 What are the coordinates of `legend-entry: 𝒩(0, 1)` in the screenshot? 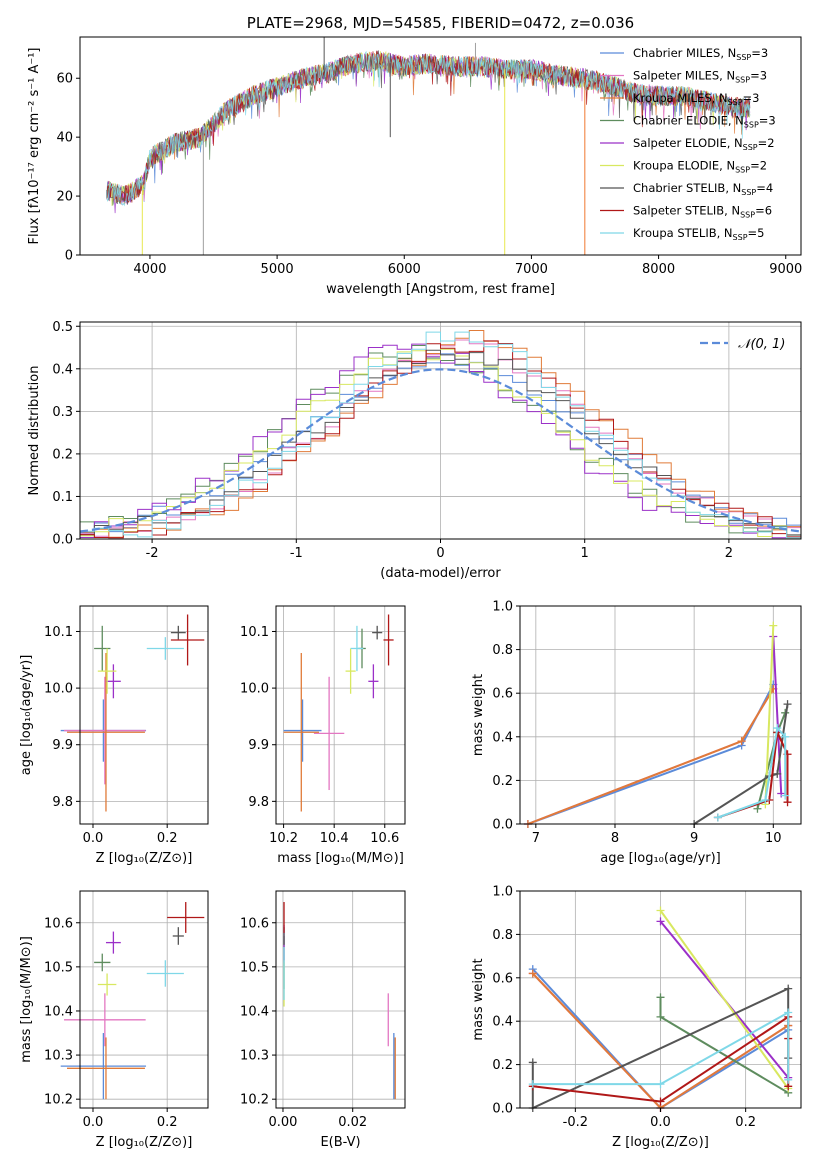 It's located at (761, 344).